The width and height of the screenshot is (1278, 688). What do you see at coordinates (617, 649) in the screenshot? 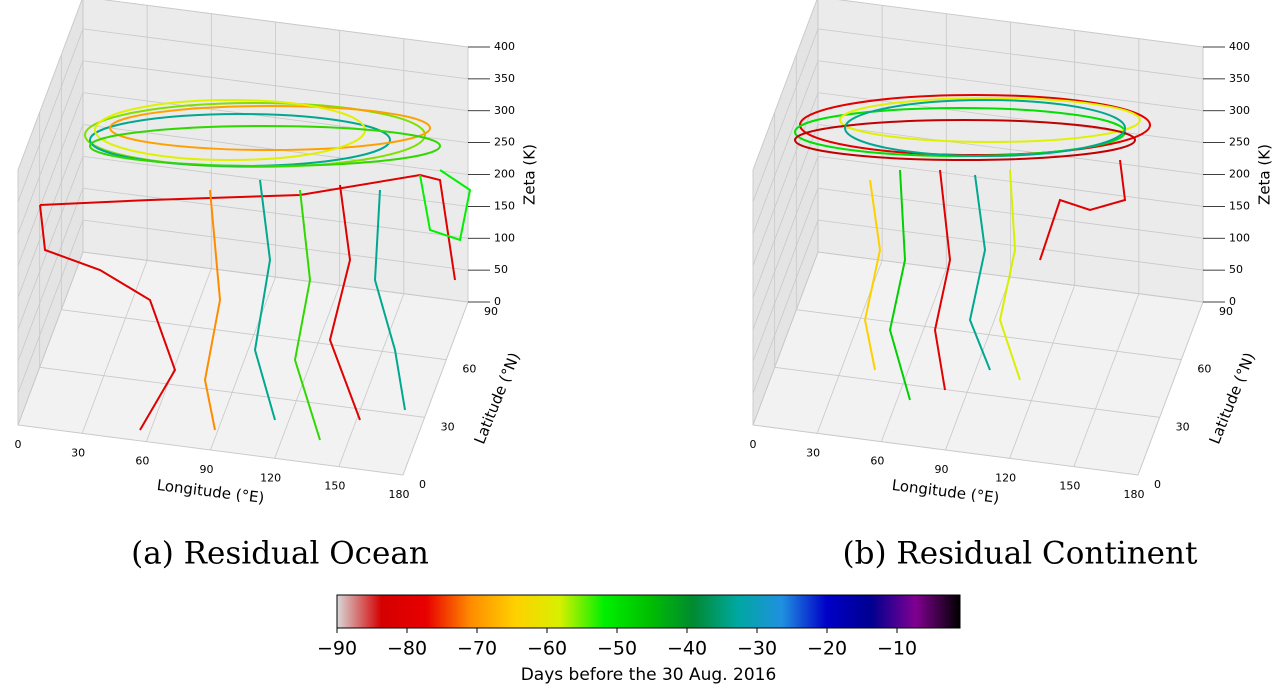
I see `colorbar-tick-label: −50` at bounding box center [617, 649].